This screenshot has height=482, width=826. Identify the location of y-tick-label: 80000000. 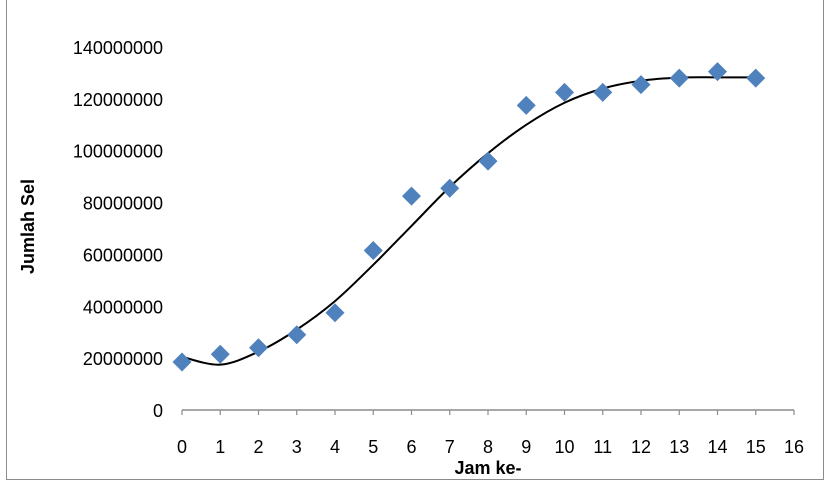
(123, 204).